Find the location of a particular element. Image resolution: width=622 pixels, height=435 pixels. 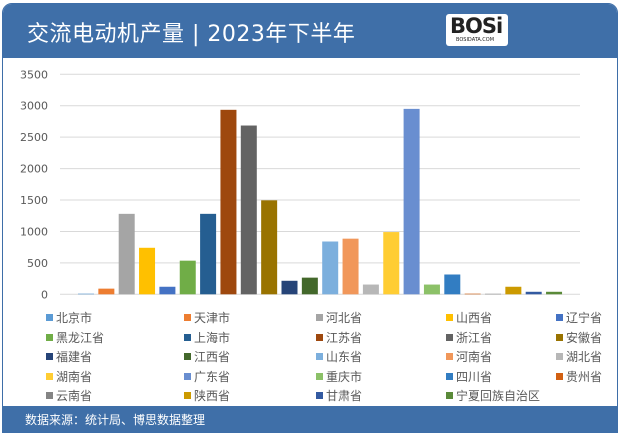

bar-江西省 is located at coordinates (309, 286).